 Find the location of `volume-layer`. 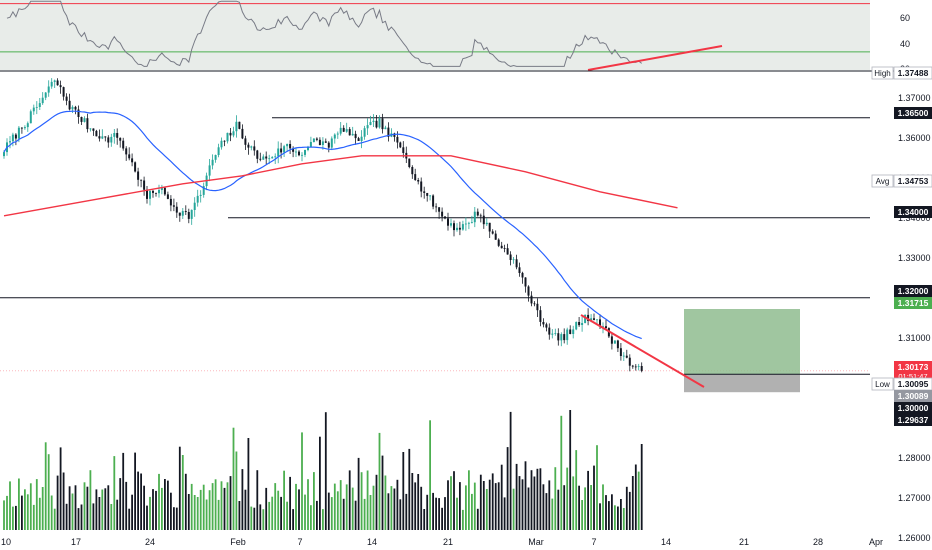

volume-layer is located at coordinates (323, 470).